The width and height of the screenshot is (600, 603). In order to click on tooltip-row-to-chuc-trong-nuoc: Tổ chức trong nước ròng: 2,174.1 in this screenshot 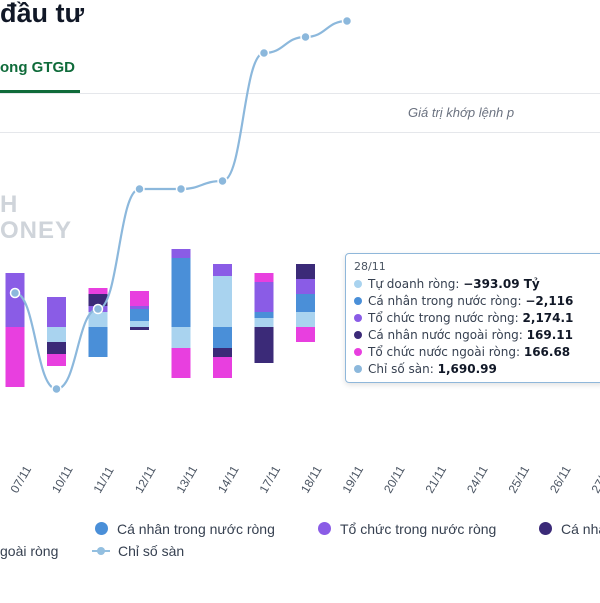, I will do `click(475, 318)`.